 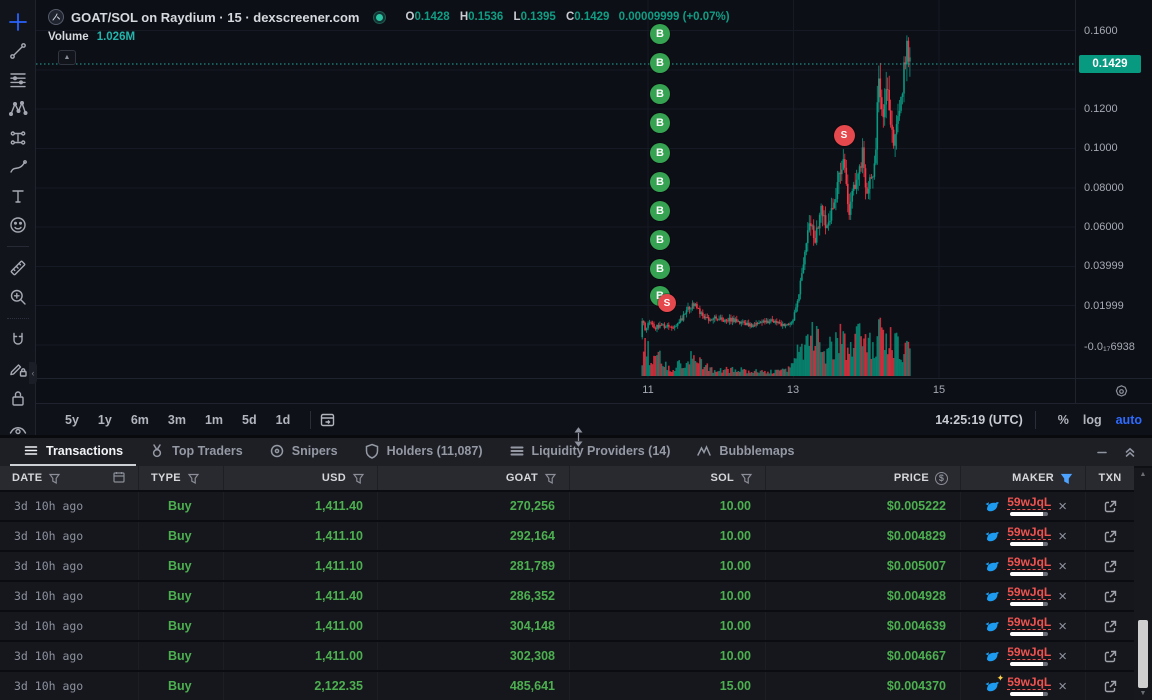 What do you see at coordinates (72, 419) in the screenshot?
I see `range-button-5y: 5y` at bounding box center [72, 419].